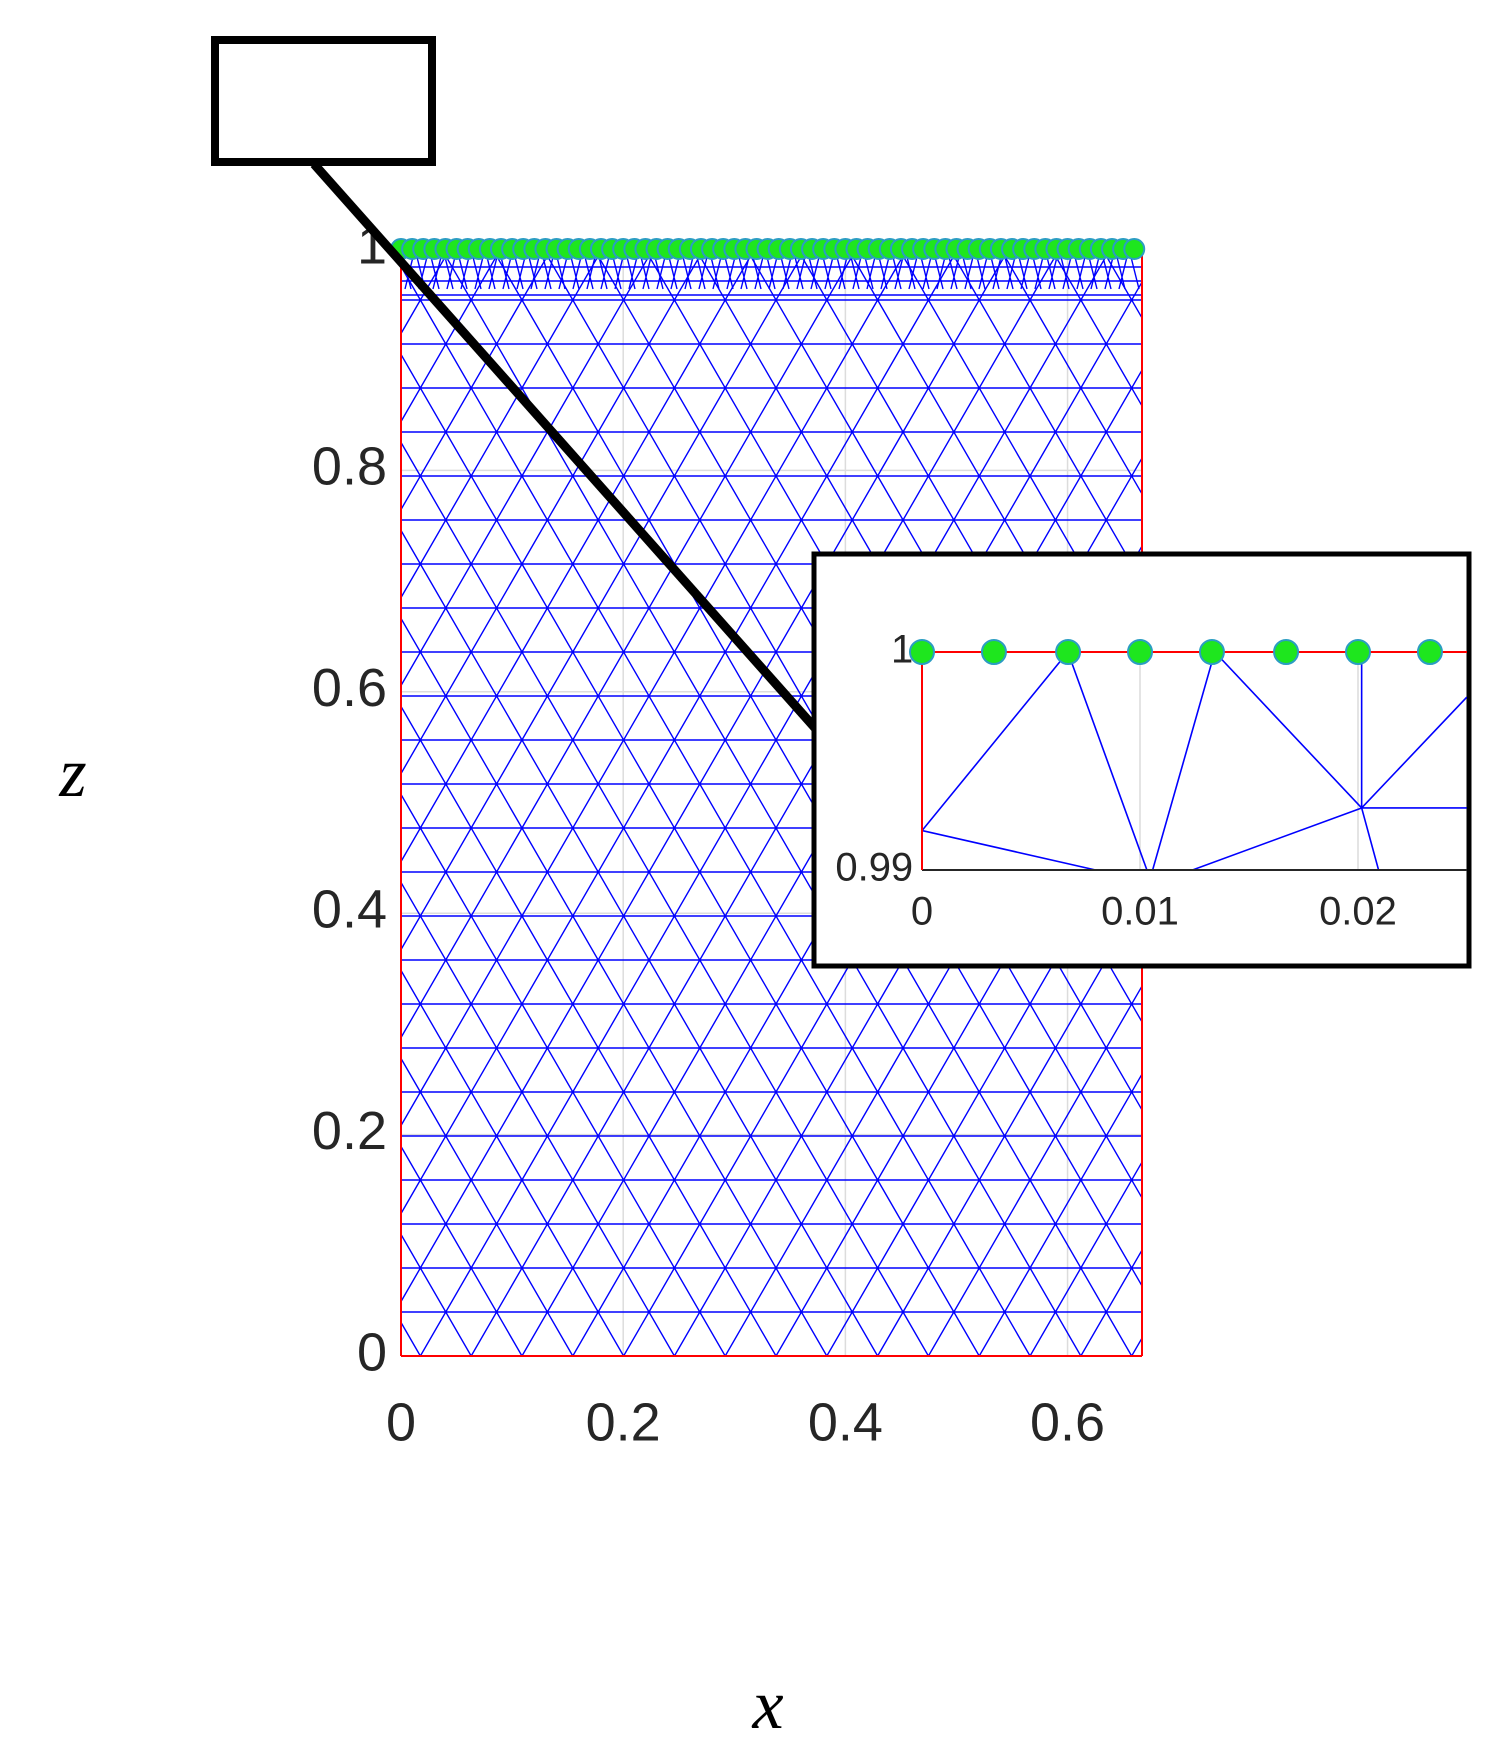 The image size is (1503, 1762). I want to click on y-tick-label: 0.6, so click(349, 688).